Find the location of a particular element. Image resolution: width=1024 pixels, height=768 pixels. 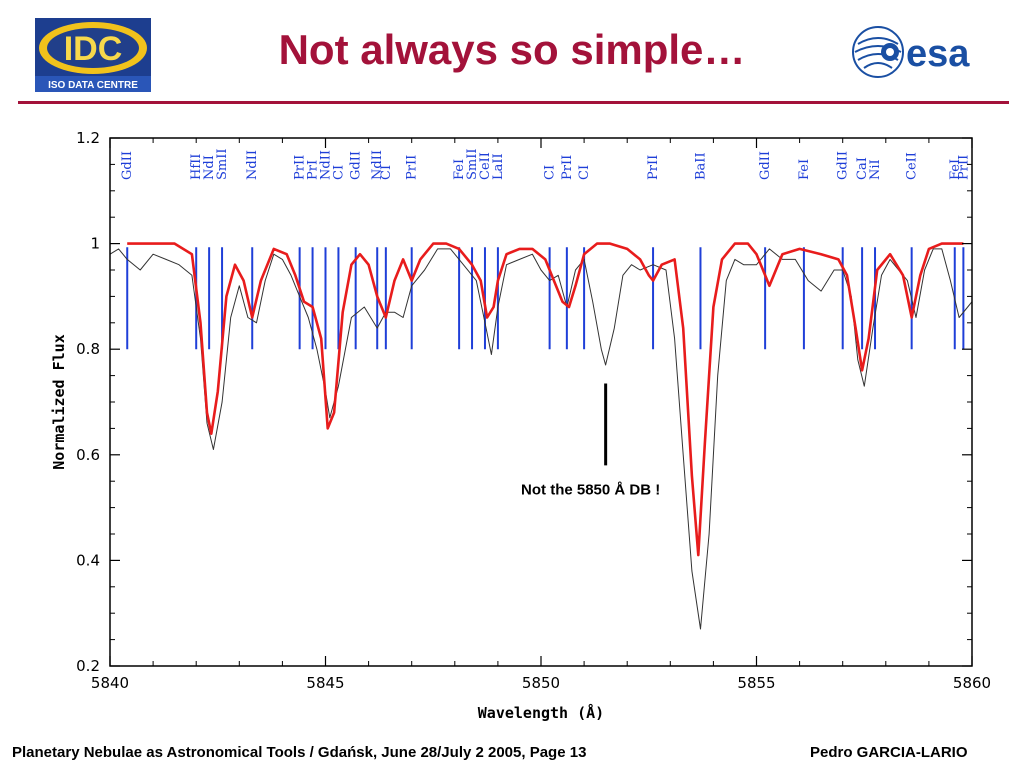

esa-logo-graphic: esa is located at coordinates (911, 52).